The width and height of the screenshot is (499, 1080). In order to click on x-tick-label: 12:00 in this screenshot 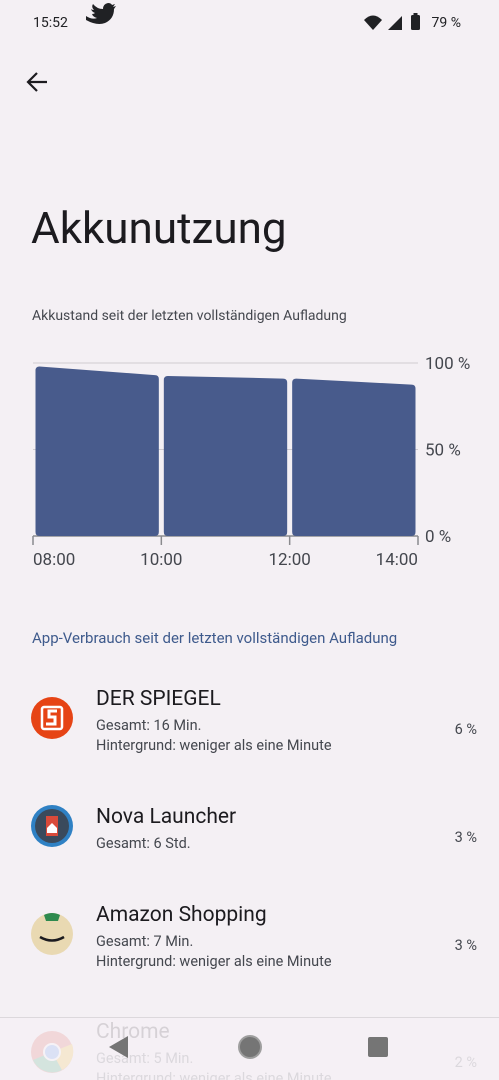, I will do `click(289, 560)`.